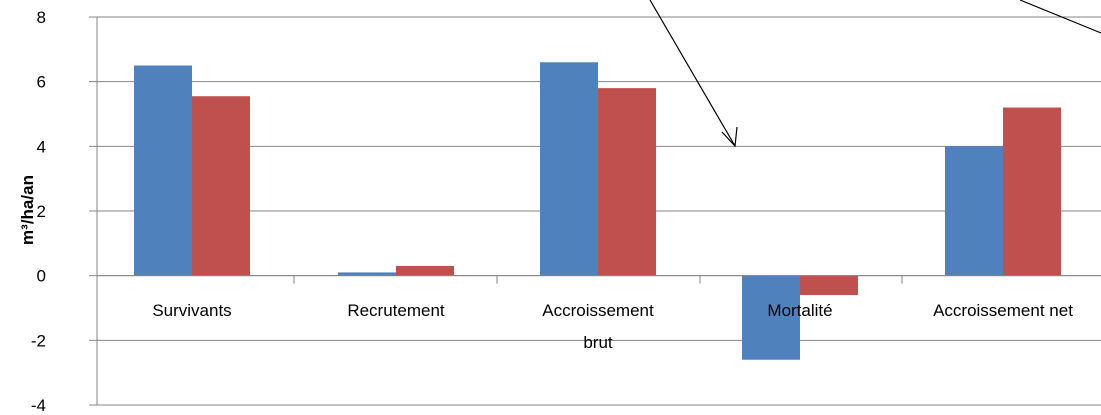 Image resolution: width=1101 pixels, height=415 pixels. I want to click on x-category-label: Mortalité, so click(799, 310).